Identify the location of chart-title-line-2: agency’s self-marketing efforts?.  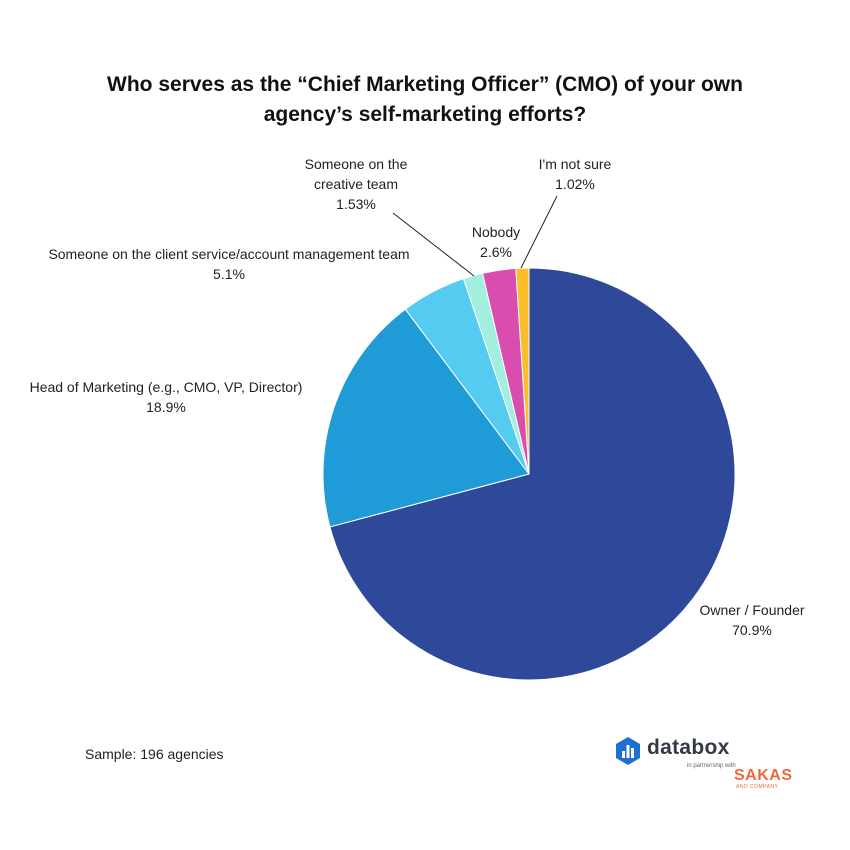
(425, 114).